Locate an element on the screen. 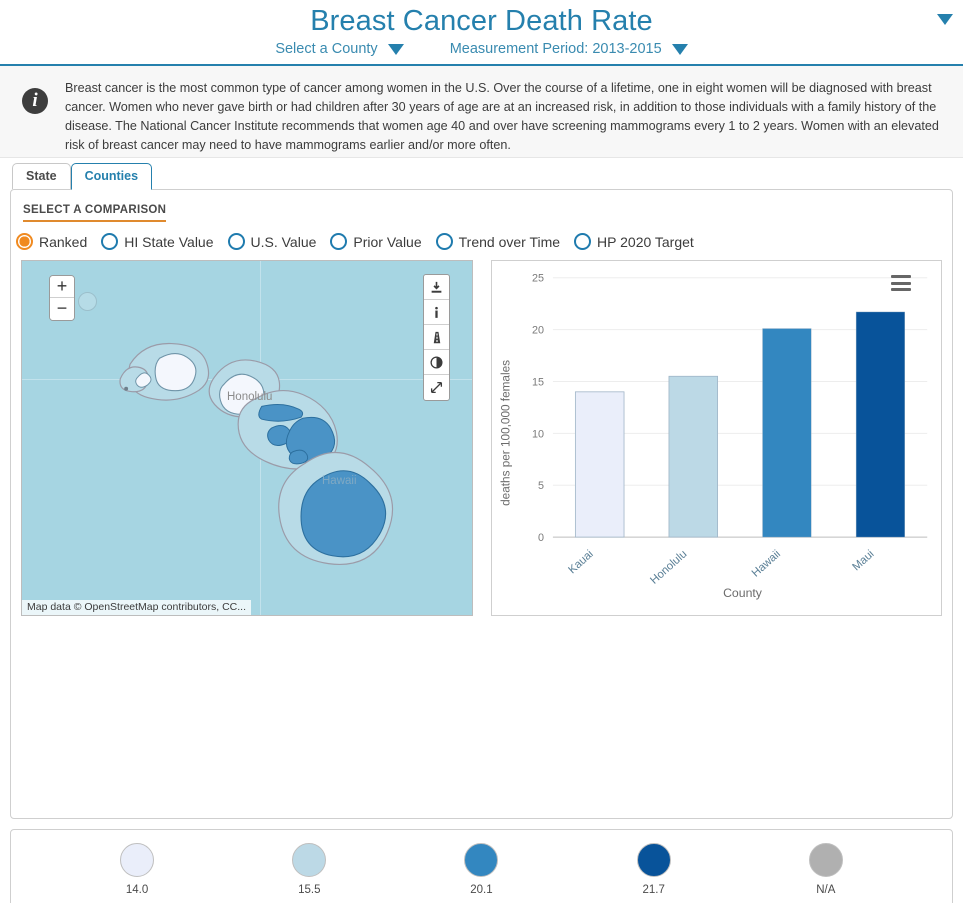  hawaii-islands-shapes is located at coordinates (256, 453).